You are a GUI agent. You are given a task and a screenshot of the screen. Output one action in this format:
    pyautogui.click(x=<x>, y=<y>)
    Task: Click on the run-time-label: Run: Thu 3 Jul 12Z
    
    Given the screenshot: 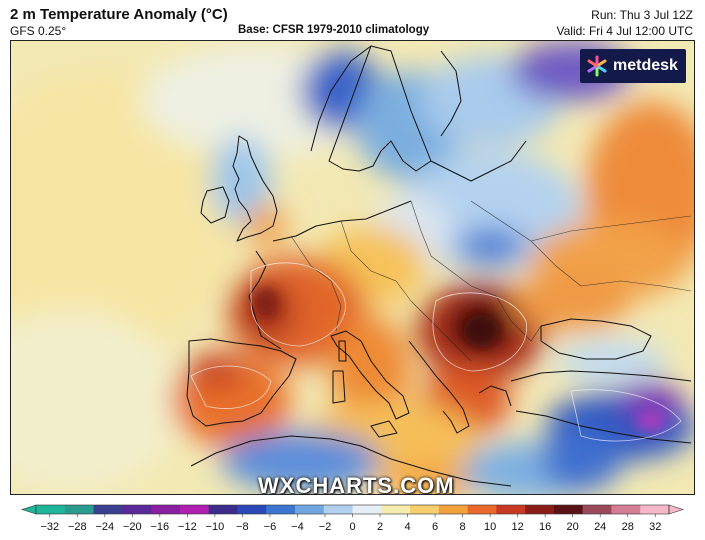 What is the action you would take?
    pyautogui.click(x=642, y=15)
    